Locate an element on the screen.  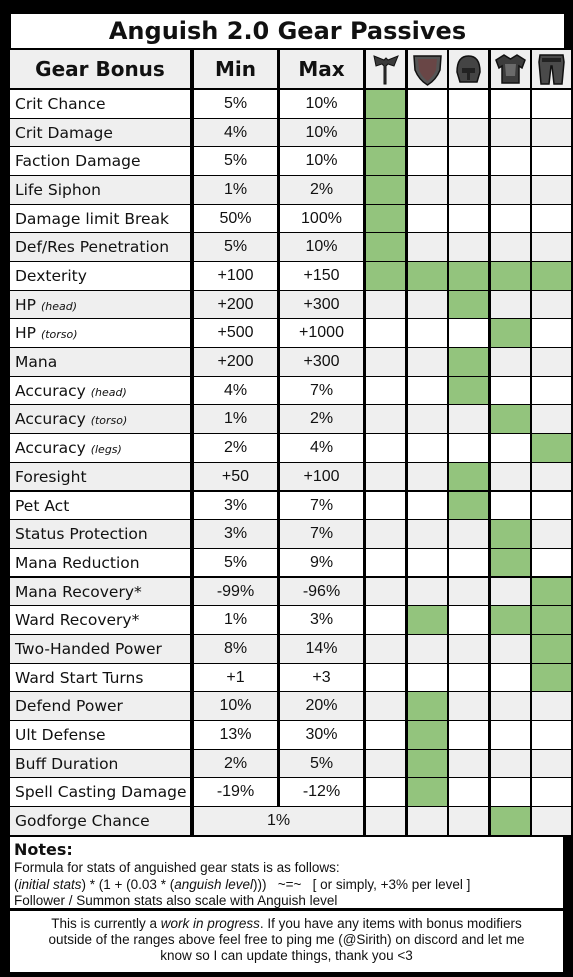
bonus-max: 2% is located at coordinates (321, 419).